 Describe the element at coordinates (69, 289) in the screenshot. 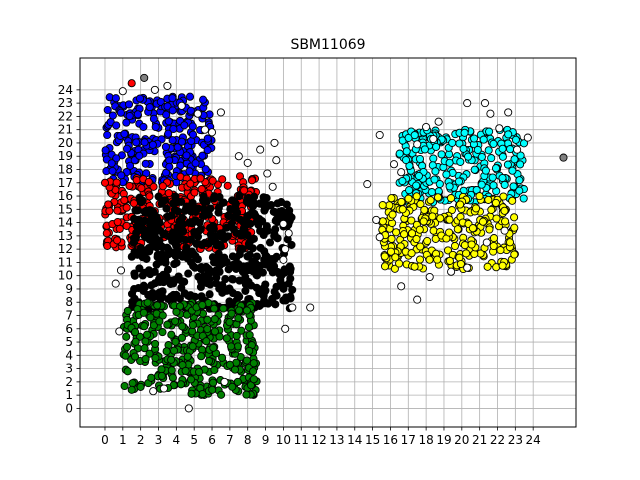

I see `y-tick-label: 9` at that location.